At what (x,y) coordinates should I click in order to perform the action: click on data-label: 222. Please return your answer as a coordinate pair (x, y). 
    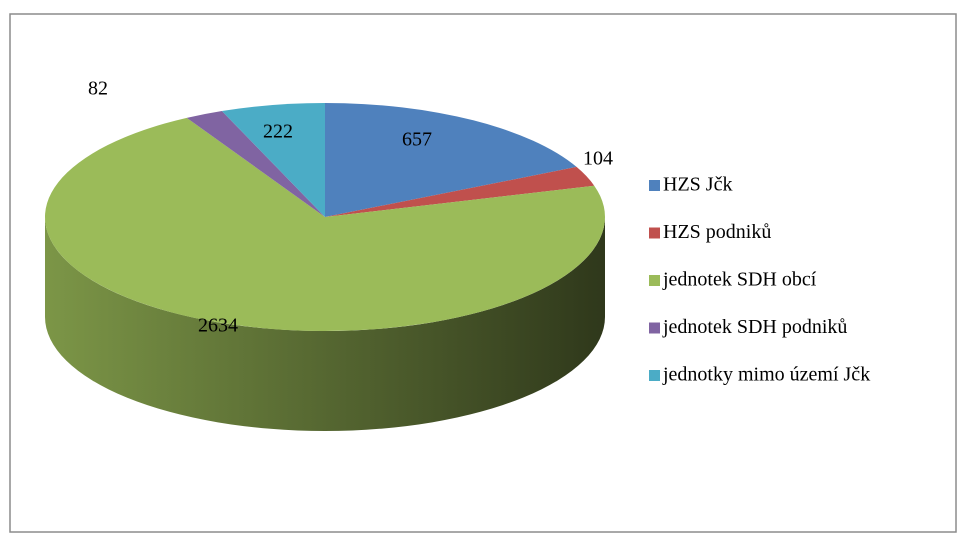
    Looking at the image, I should click on (278, 132).